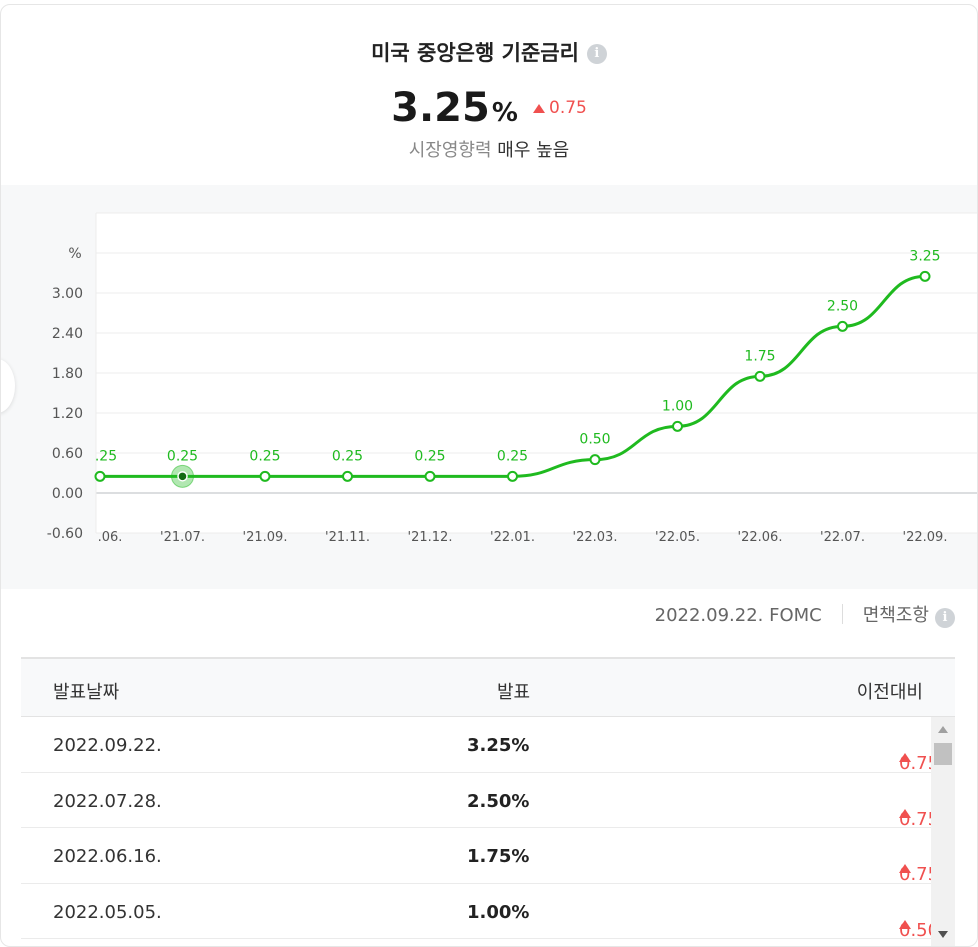 The image size is (978, 947). What do you see at coordinates (86, 692) in the screenshot?
I see `header-date: 발표날짜` at bounding box center [86, 692].